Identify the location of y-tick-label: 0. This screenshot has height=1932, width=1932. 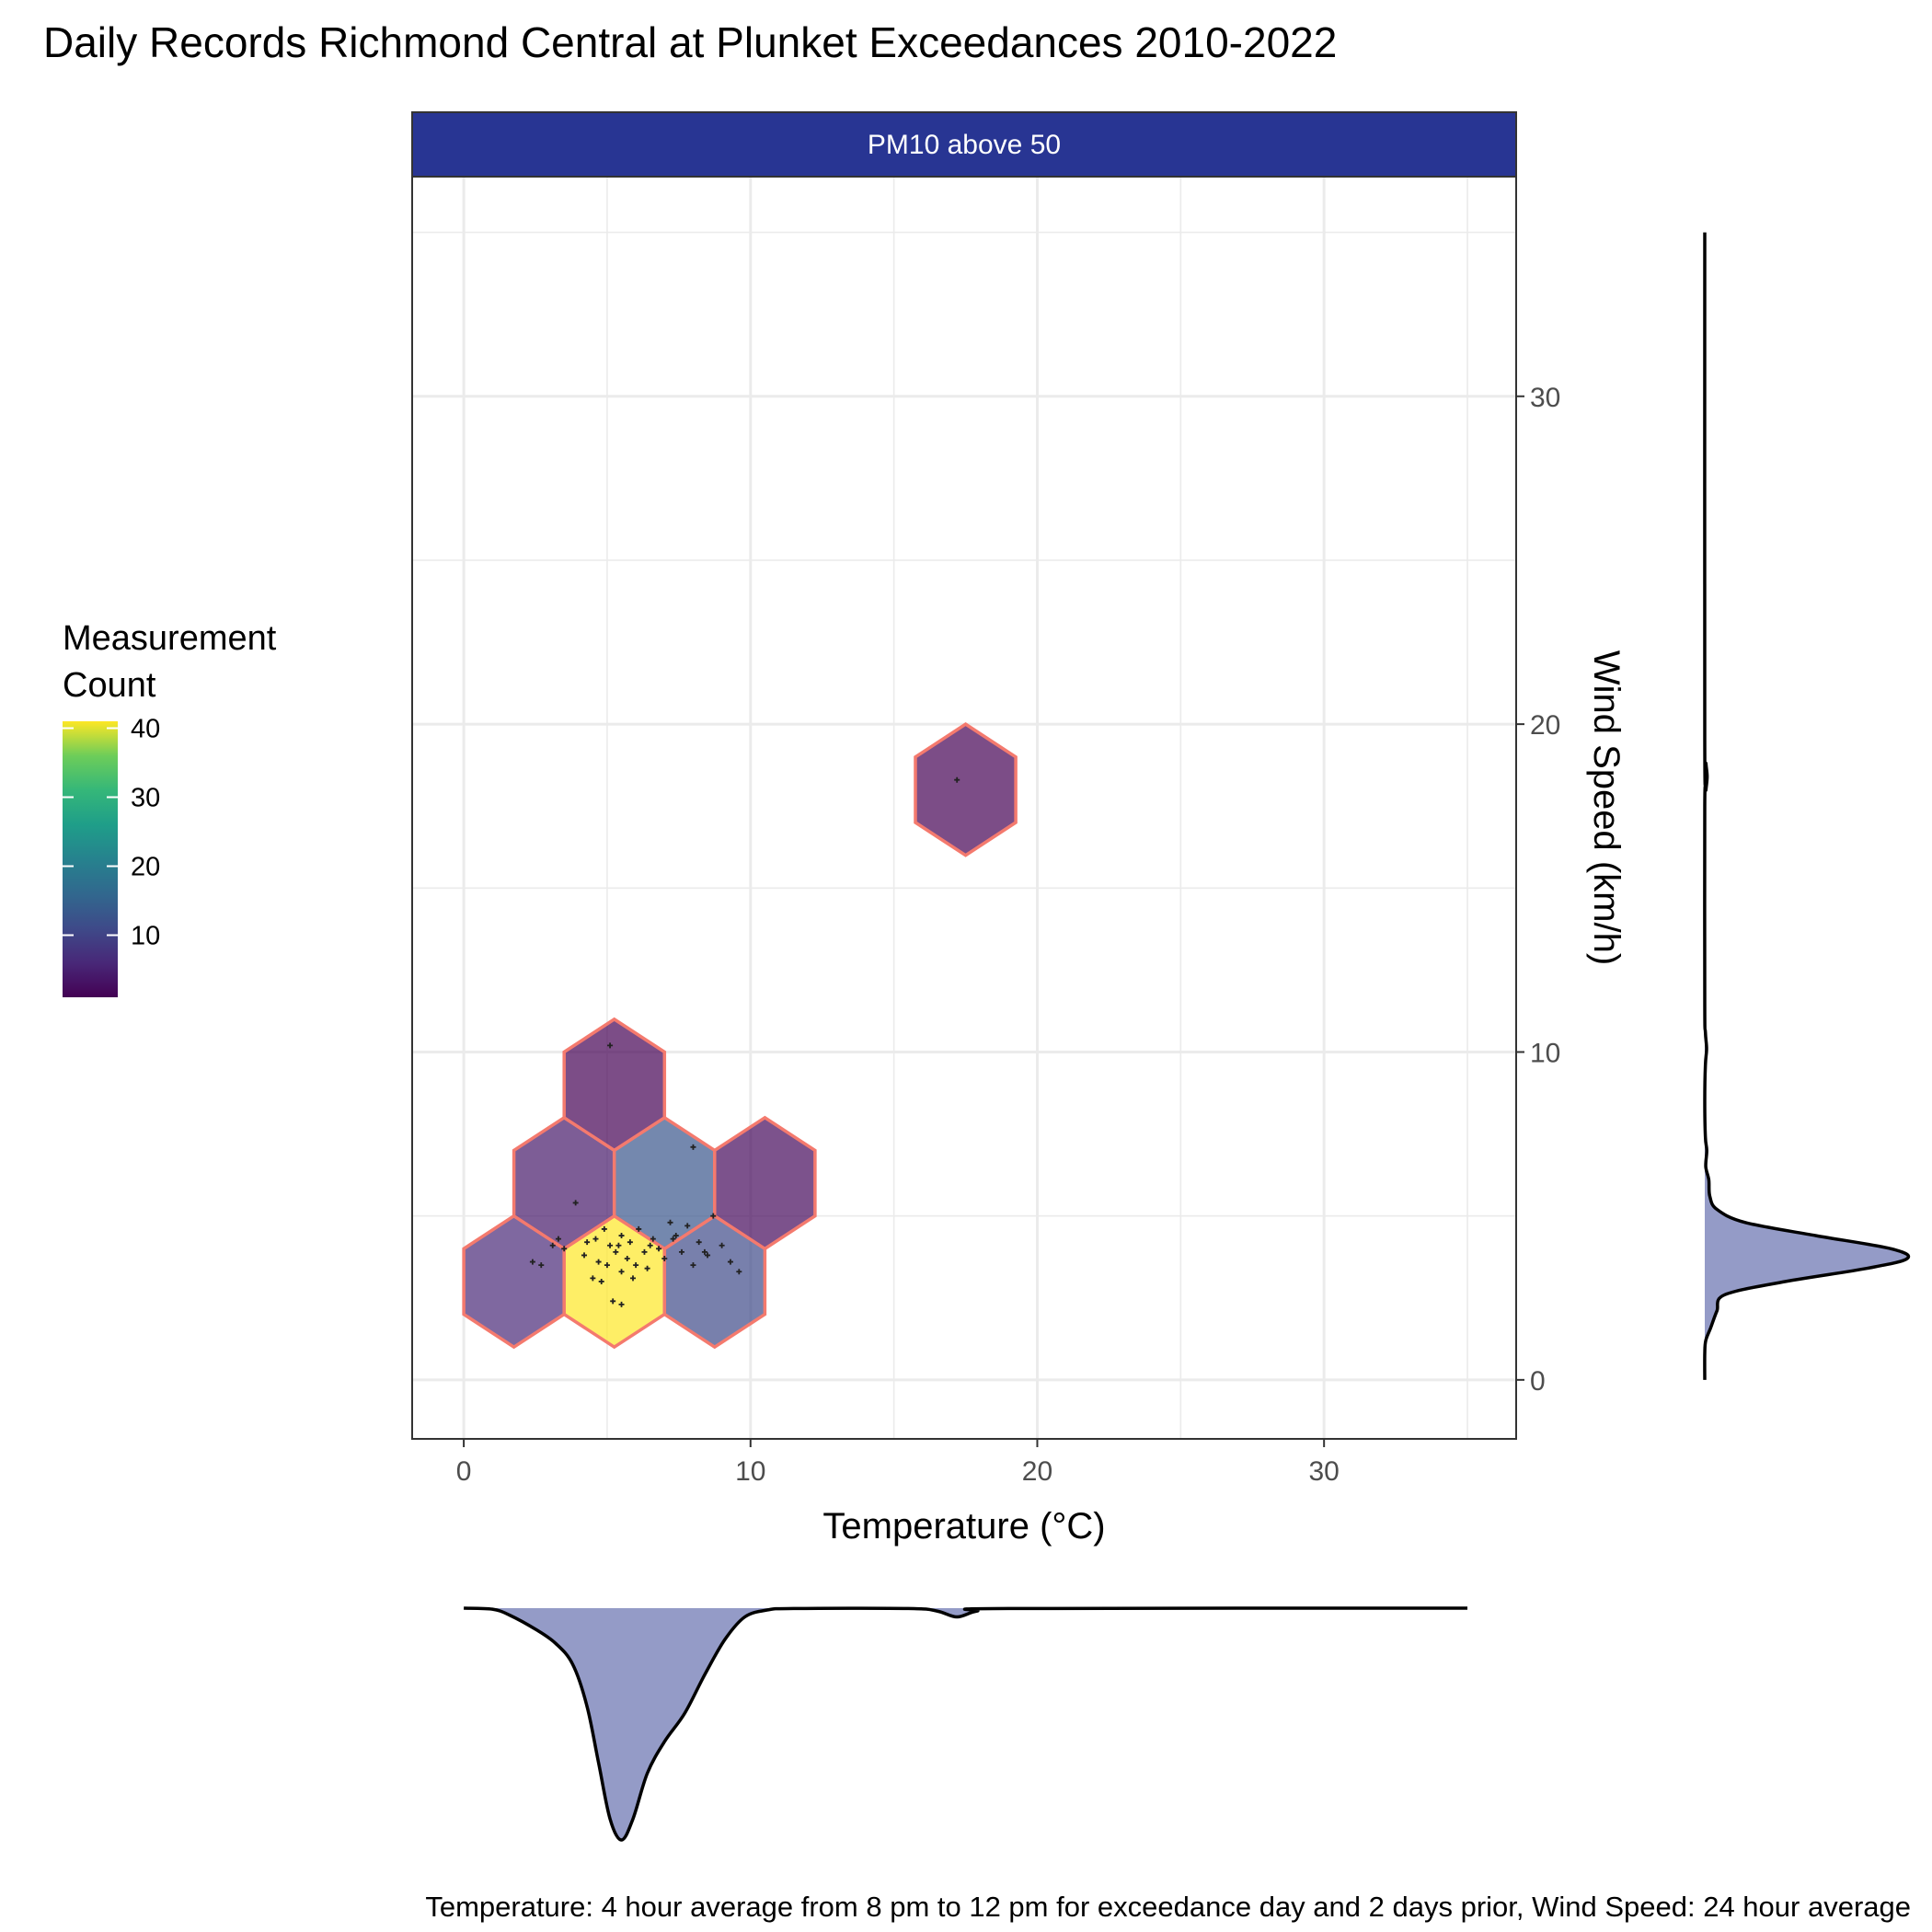
(1538, 1381).